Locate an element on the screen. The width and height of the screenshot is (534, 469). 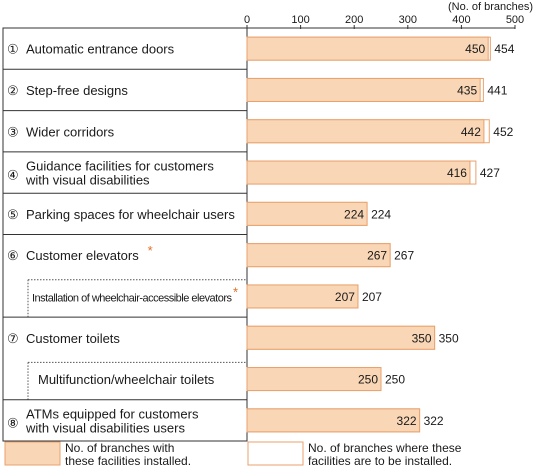
category-label: Parking spaces for wheelchair users is located at coordinates (130, 214).